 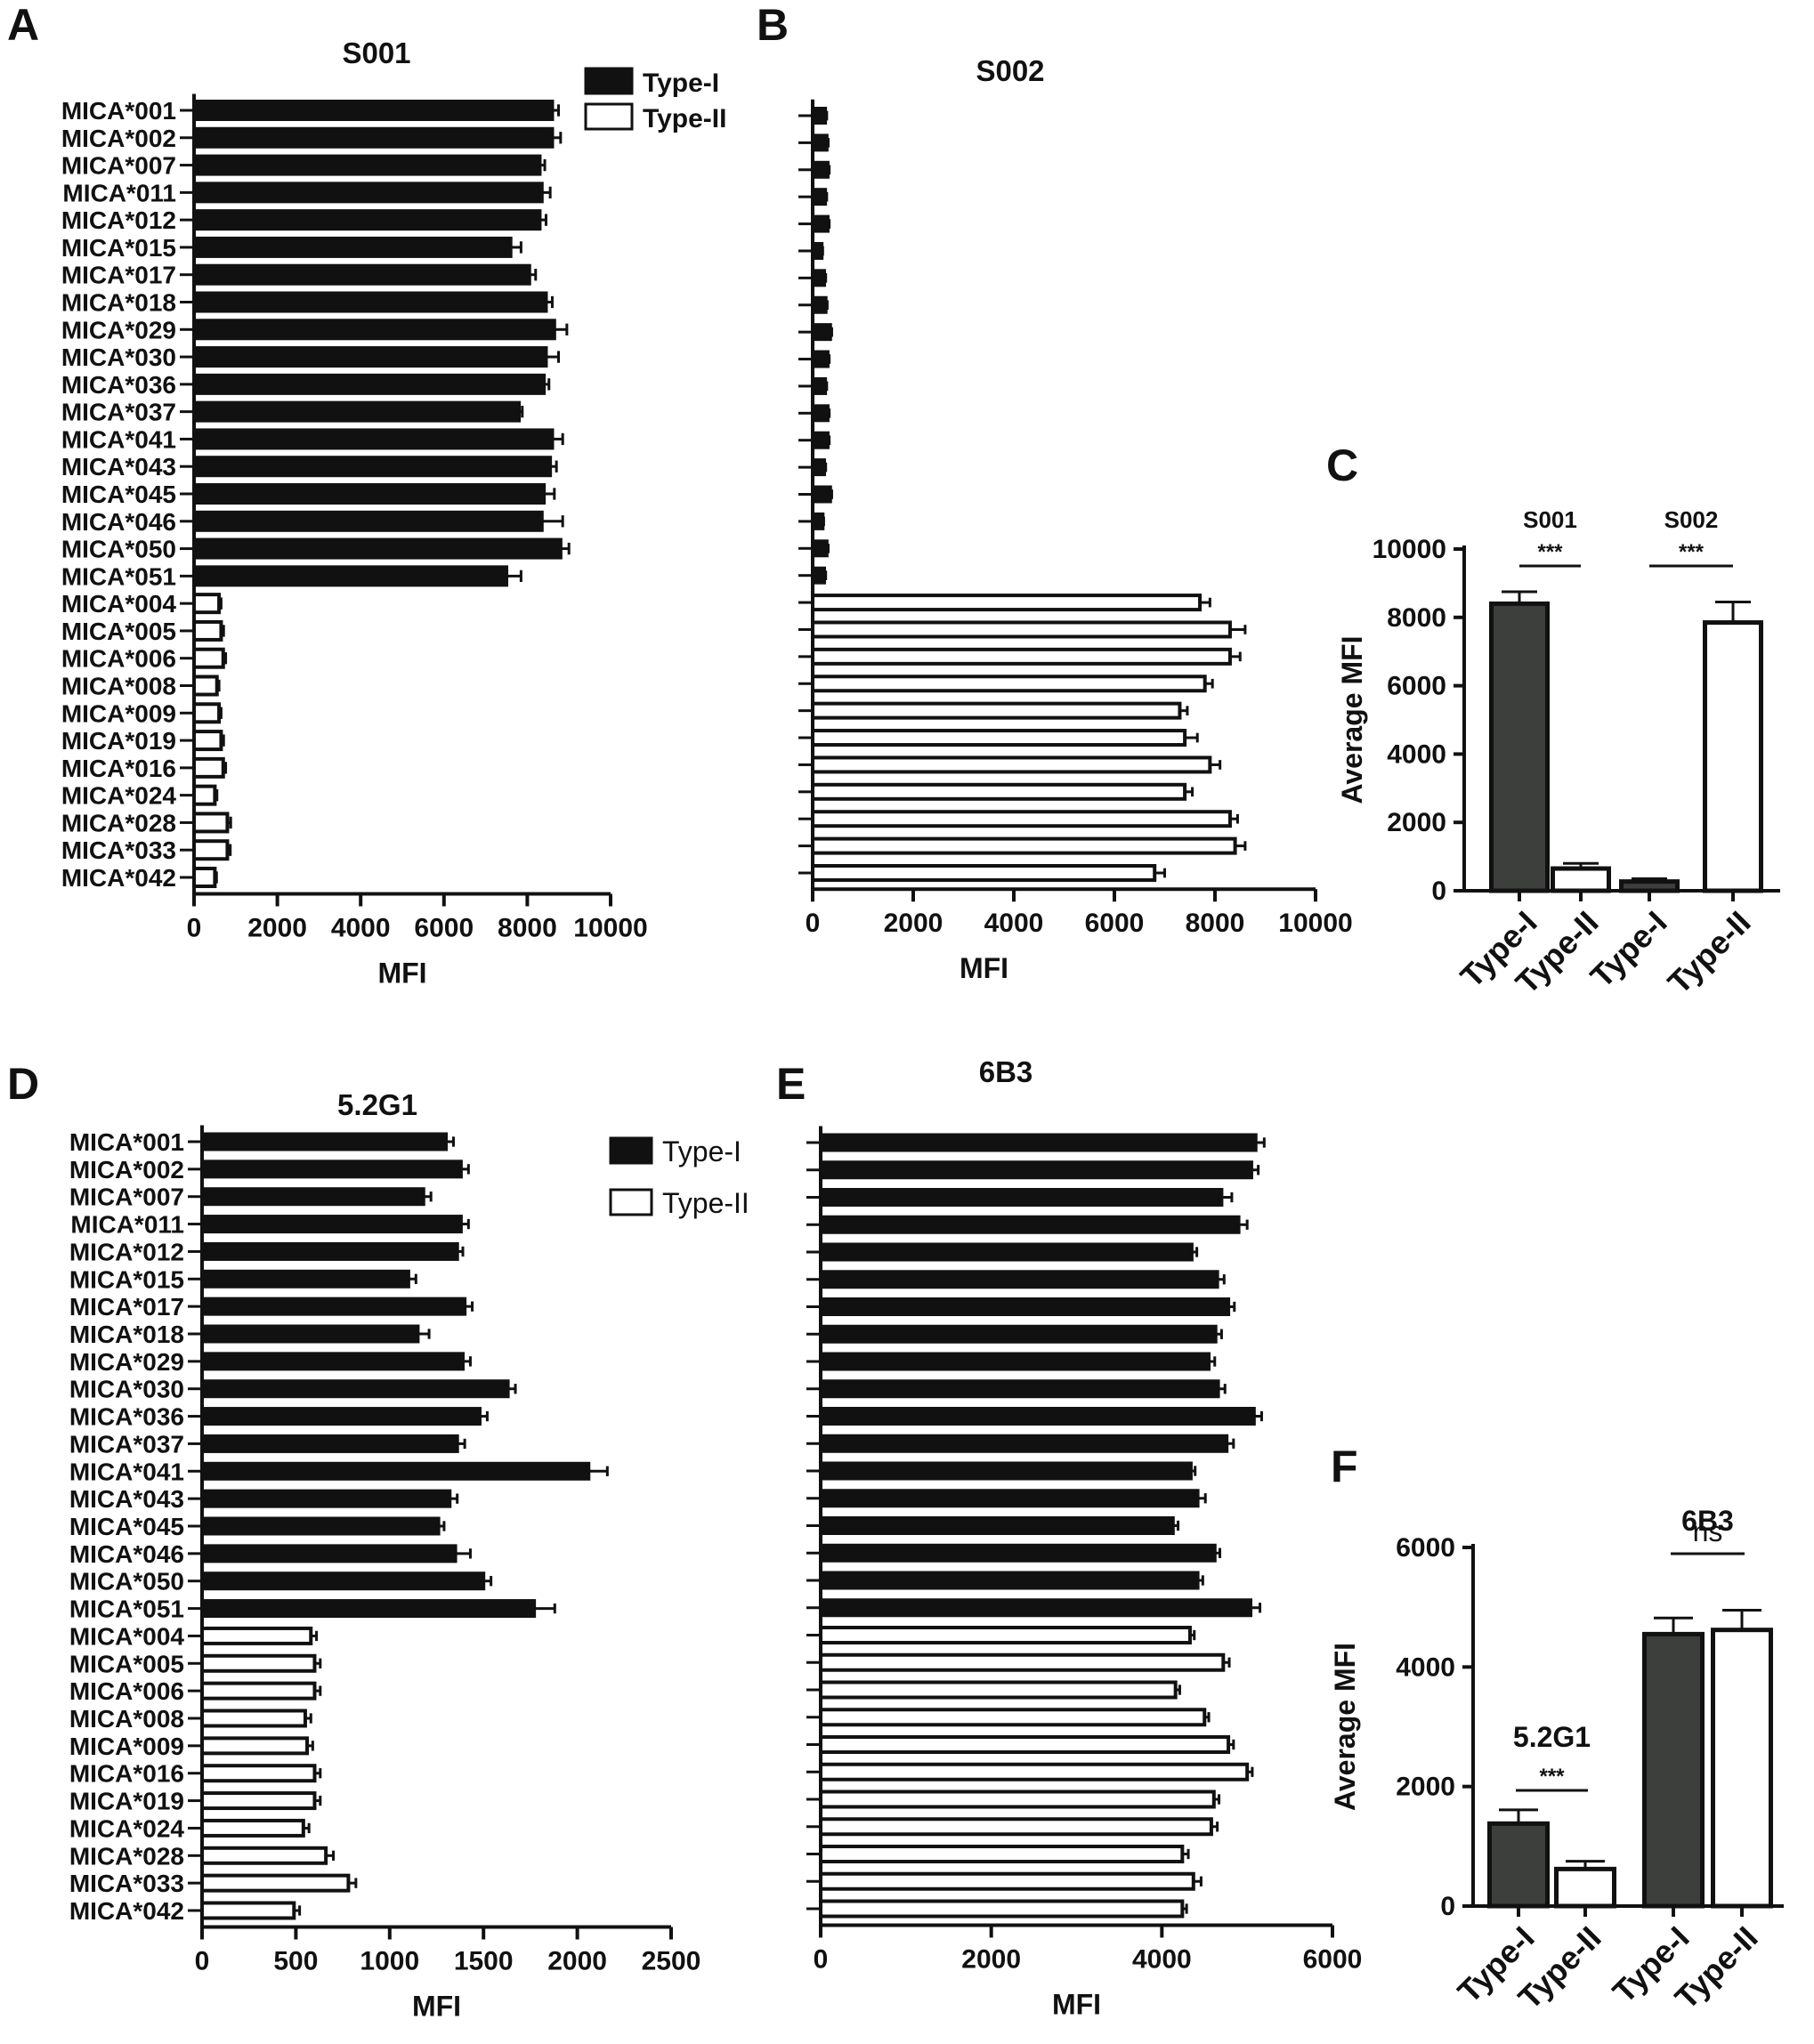 What do you see at coordinates (126, 1526) in the screenshot?
I see `category-label-15: MICA*045` at bounding box center [126, 1526].